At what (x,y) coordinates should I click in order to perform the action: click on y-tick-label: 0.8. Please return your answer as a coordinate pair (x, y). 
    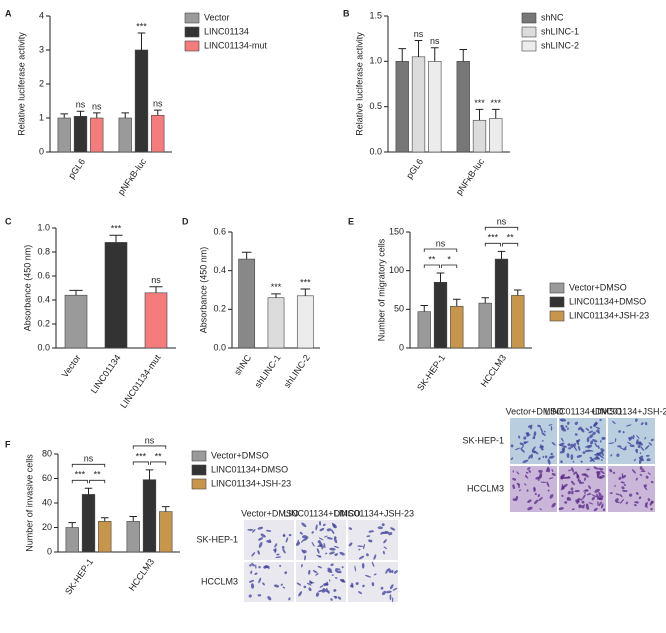
    Looking at the image, I should click on (43, 251).